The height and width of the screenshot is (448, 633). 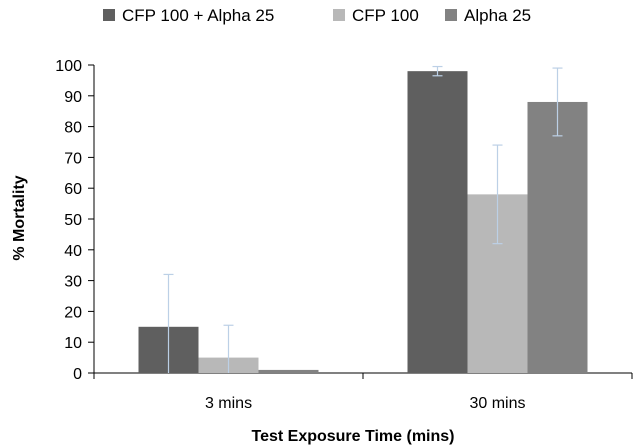 I want to click on y-axis-title: % Mortality, so click(x=19, y=217).